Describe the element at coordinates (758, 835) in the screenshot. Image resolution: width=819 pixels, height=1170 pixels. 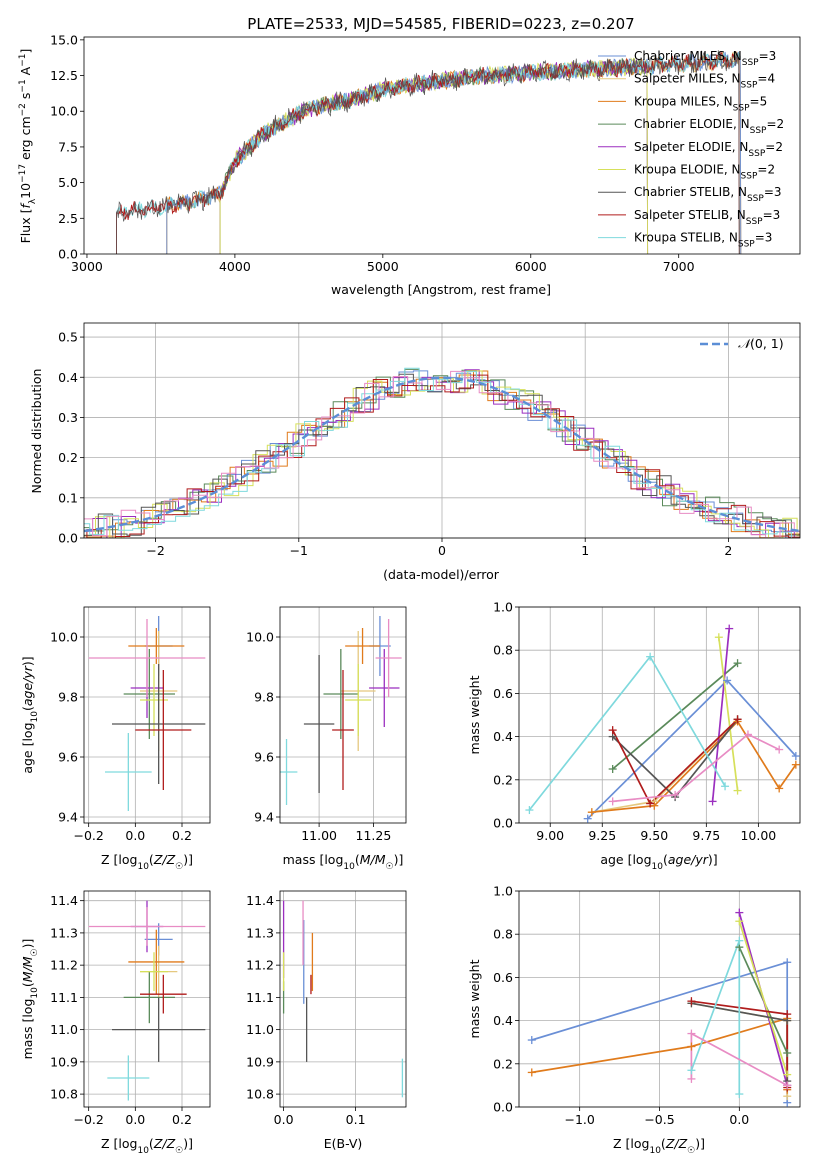
I see `tick-label-x: 10.00` at that location.